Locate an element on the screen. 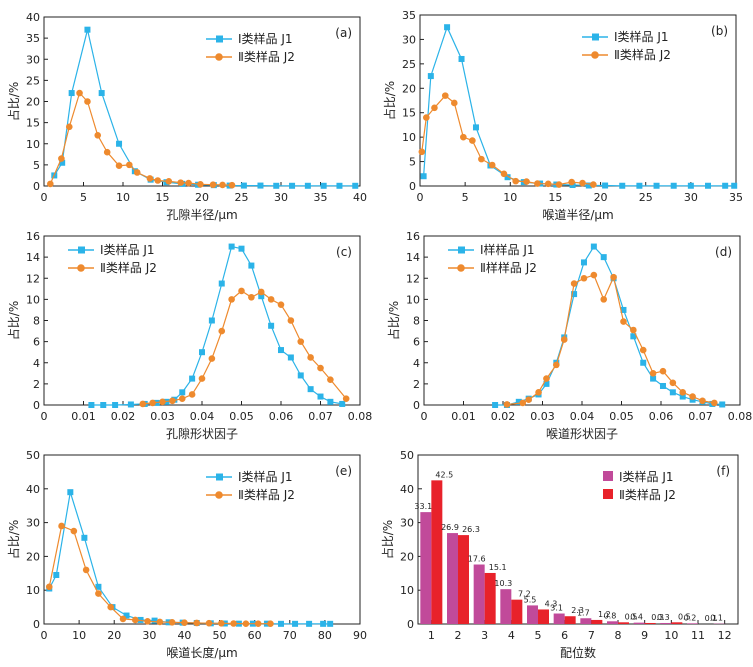  x-tick-label: 2 is located at coordinates (458, 635).